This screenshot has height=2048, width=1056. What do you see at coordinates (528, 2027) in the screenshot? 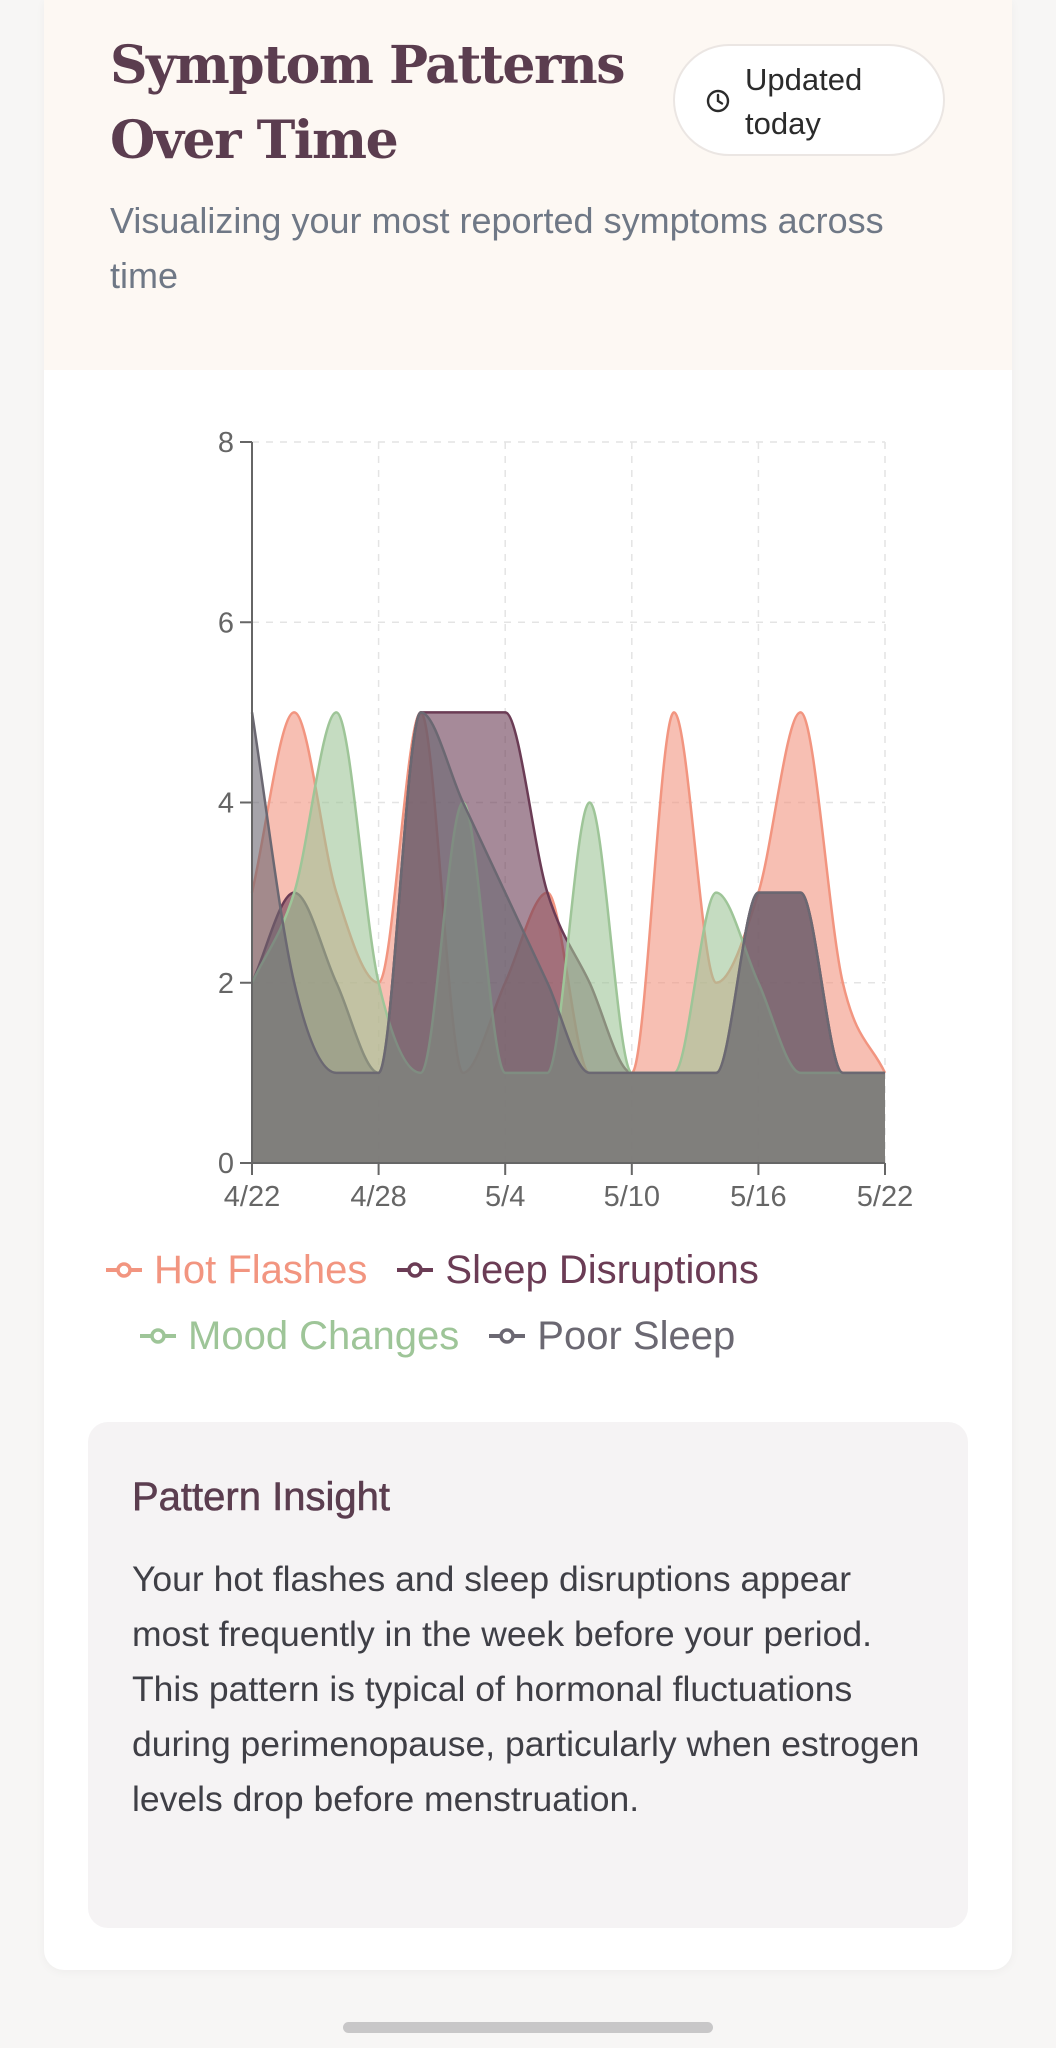
I see `home-indicator` at bounding box center [528, 2027].